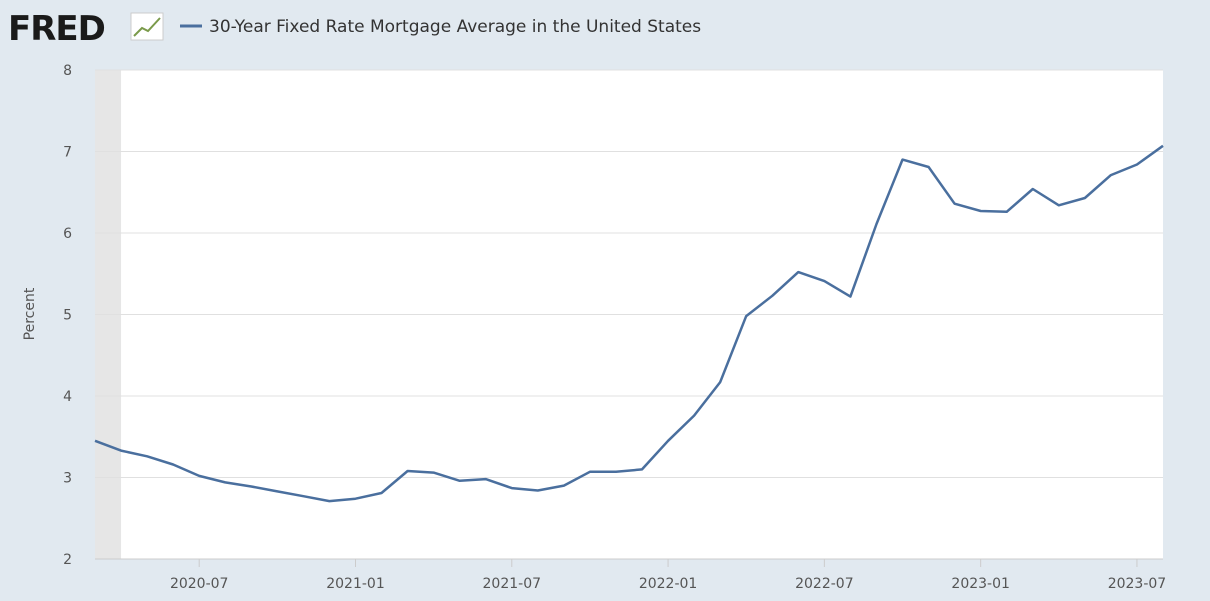 This screenshot has width=1210, height=601. I want to click on x-tick-label: 2022-01, so click(668, 584).